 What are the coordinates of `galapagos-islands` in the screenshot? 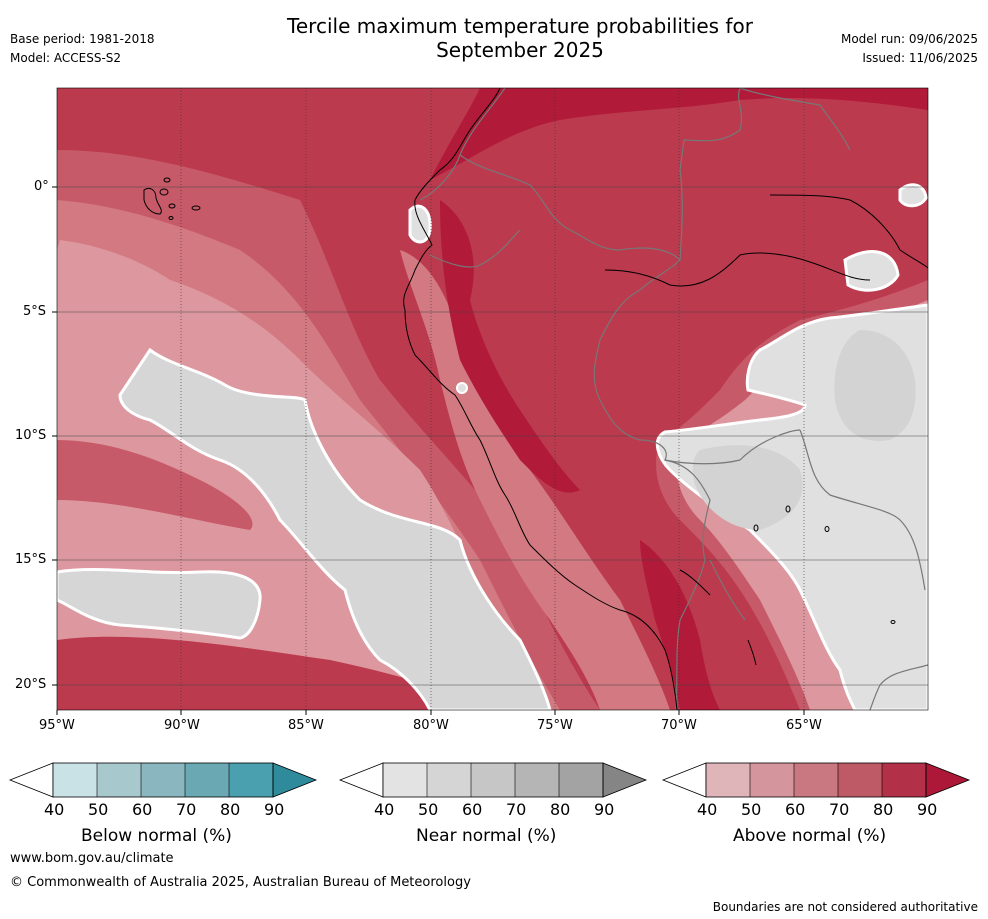 It's located at (172, 198).